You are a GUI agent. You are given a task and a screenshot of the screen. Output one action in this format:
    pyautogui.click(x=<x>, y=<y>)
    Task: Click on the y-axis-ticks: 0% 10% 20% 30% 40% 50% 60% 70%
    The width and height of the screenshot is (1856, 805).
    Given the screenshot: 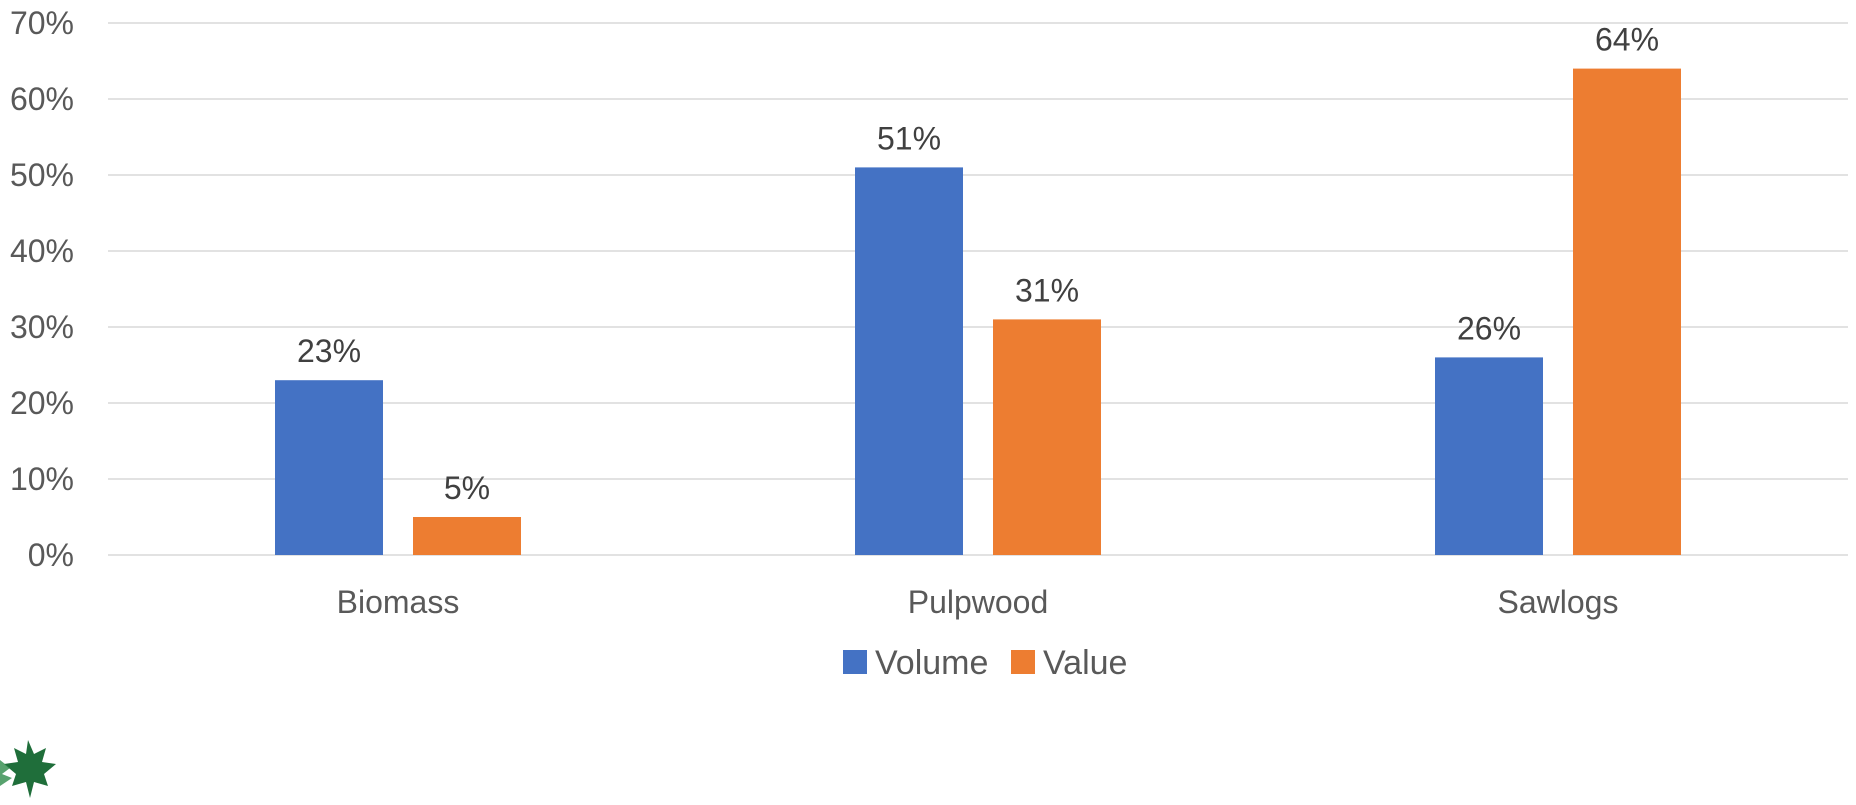 What is the action you would take?
    pyautogui.click(x=42, y=289)
    